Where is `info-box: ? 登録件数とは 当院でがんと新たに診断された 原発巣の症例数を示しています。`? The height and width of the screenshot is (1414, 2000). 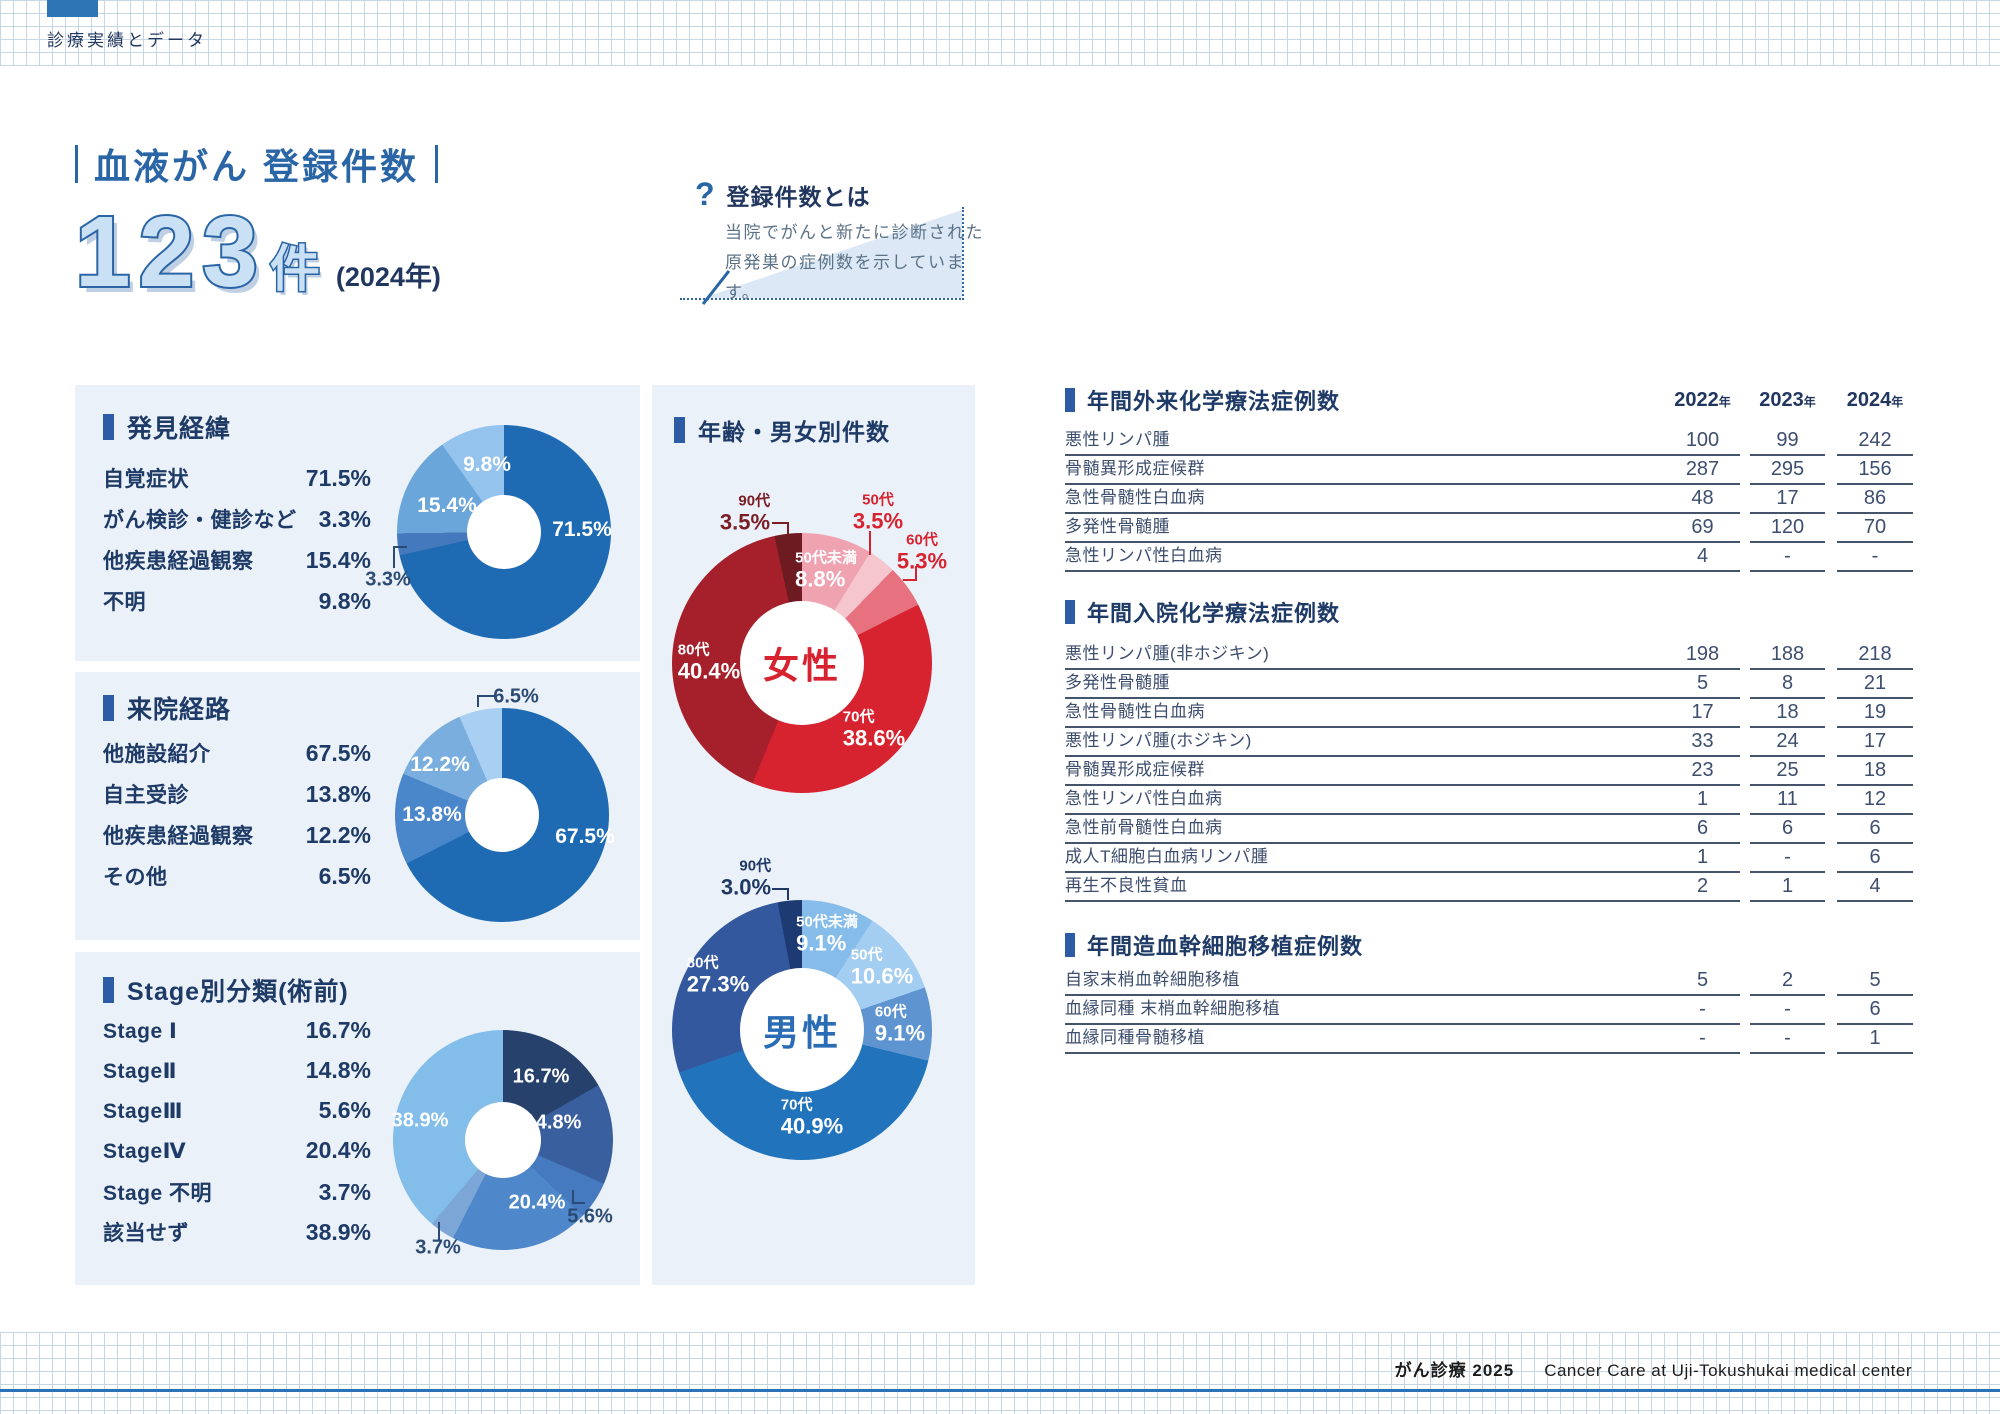 info-box: ? 登録件数とは 当院でがんと新たに診断された 原発巣の症例数を示しています。 is located at coordinates (832, 243).